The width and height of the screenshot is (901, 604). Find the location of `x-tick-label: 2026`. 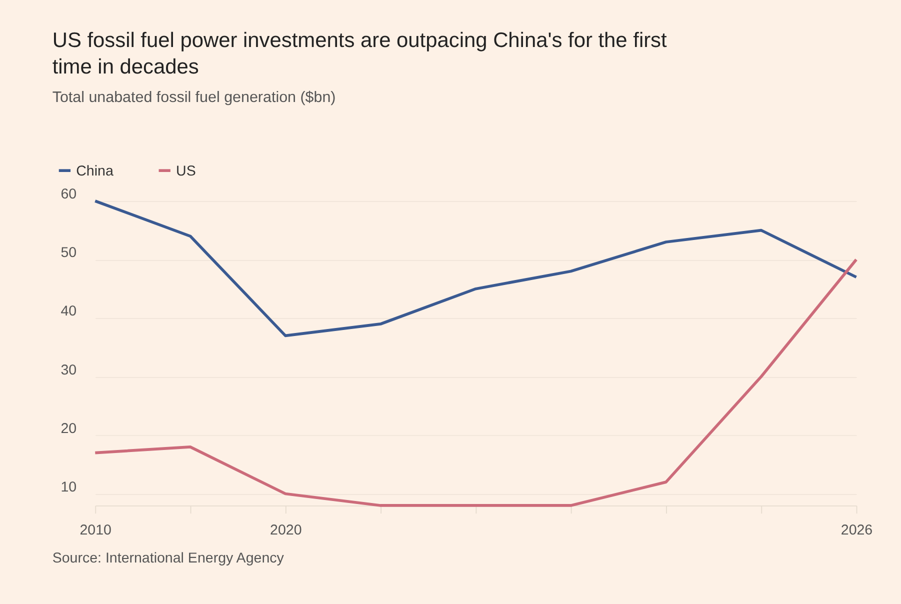

x-tick-label: 2026 is located at coordinates (856, 530).